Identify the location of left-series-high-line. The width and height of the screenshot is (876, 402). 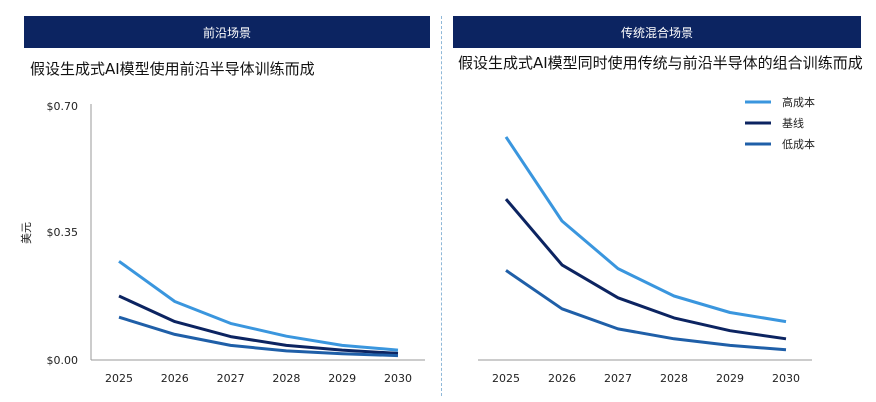
(258, 306).